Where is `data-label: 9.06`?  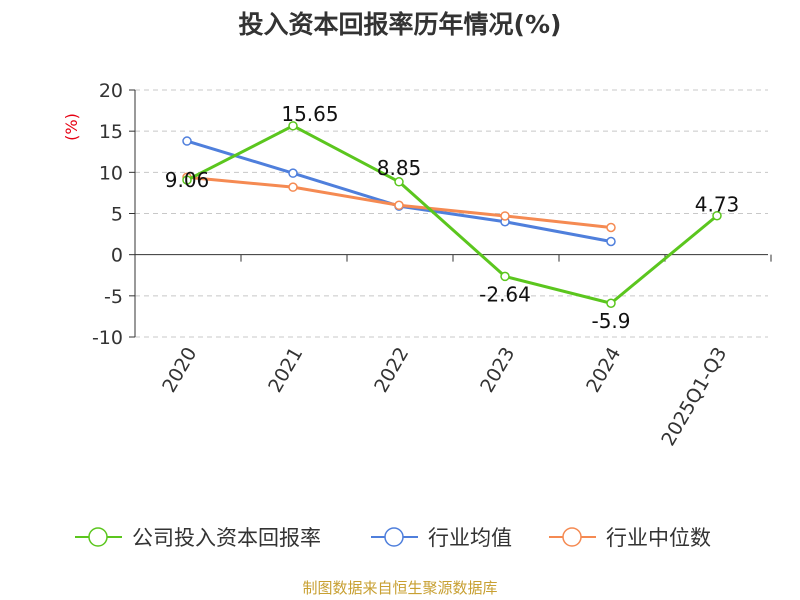
data-label: 9.06 is located at coordinates (187, 180).